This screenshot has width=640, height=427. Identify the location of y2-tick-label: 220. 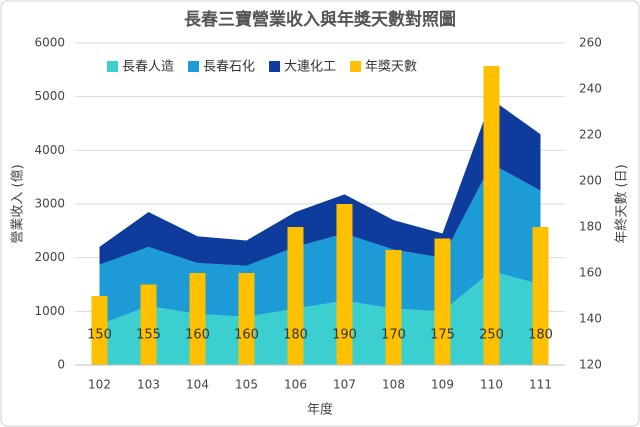
(590, 135).